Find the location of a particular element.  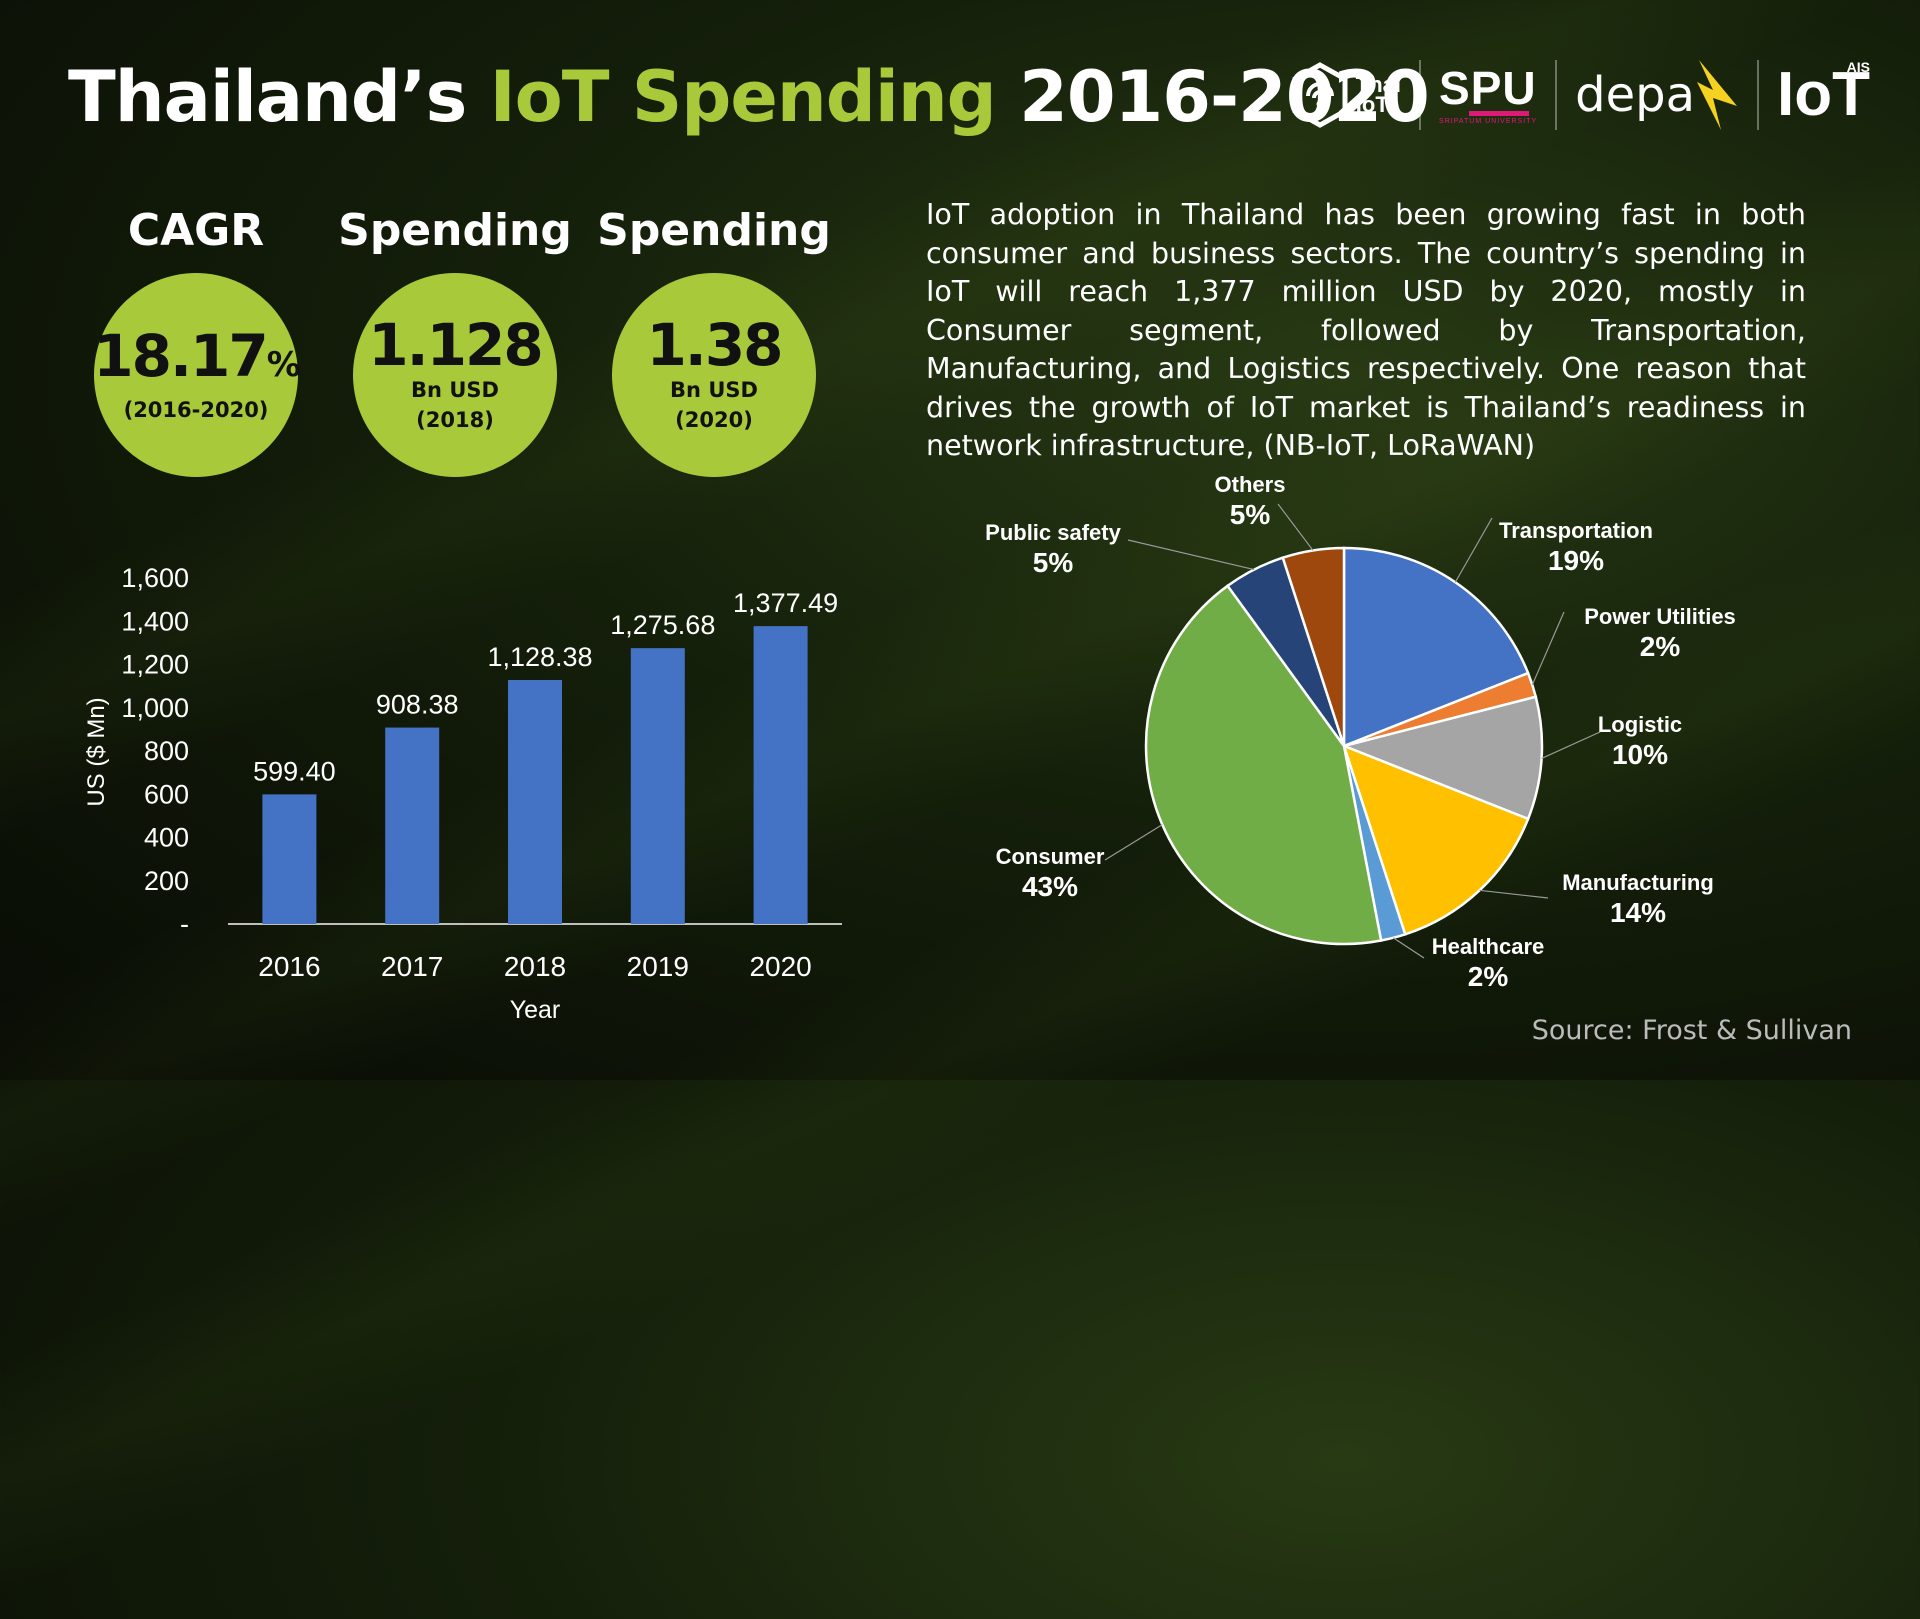

leader-line-power-utilities is located at coordinates (1548, 648).